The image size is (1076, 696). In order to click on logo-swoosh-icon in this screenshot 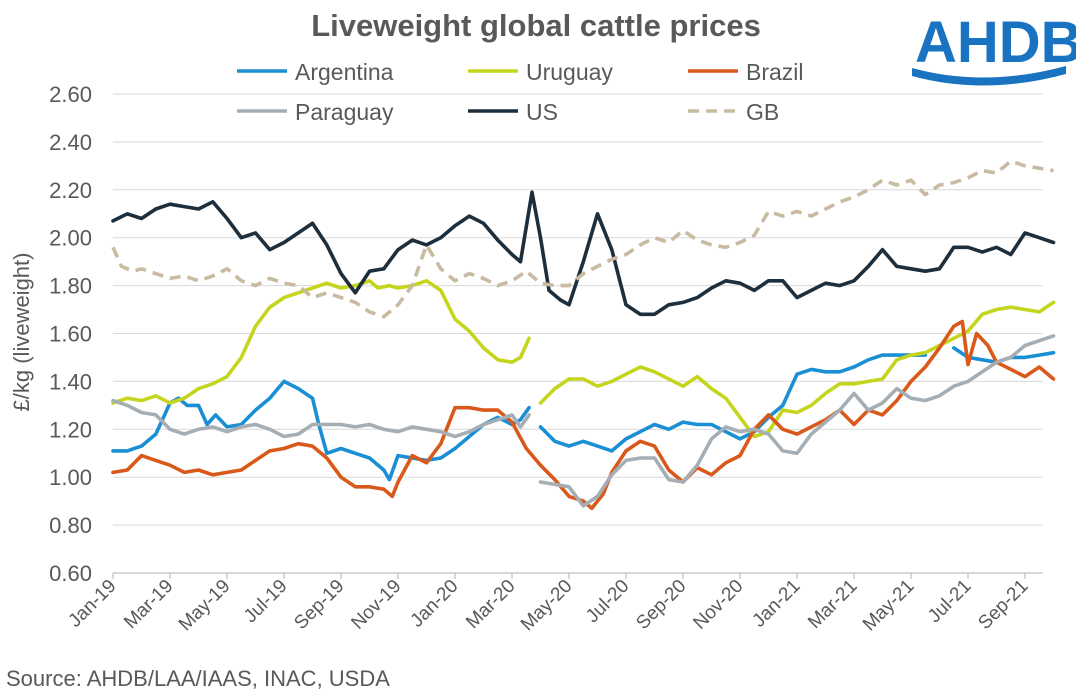, I will do `click(989, 76)`.